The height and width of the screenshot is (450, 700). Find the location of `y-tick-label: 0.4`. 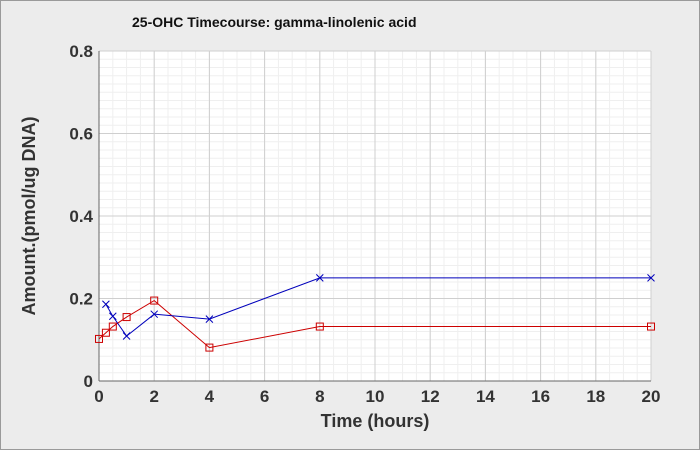

y-tick-label: 0.4 is located at coordinates (81, 216).